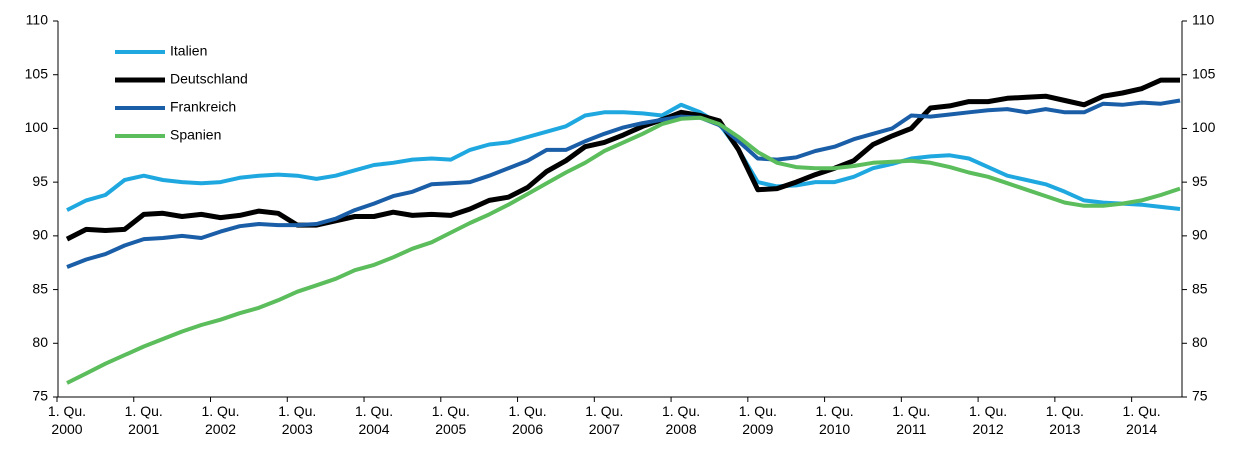  I want to click on y2-tick-label: 95, so click(1200, 181).